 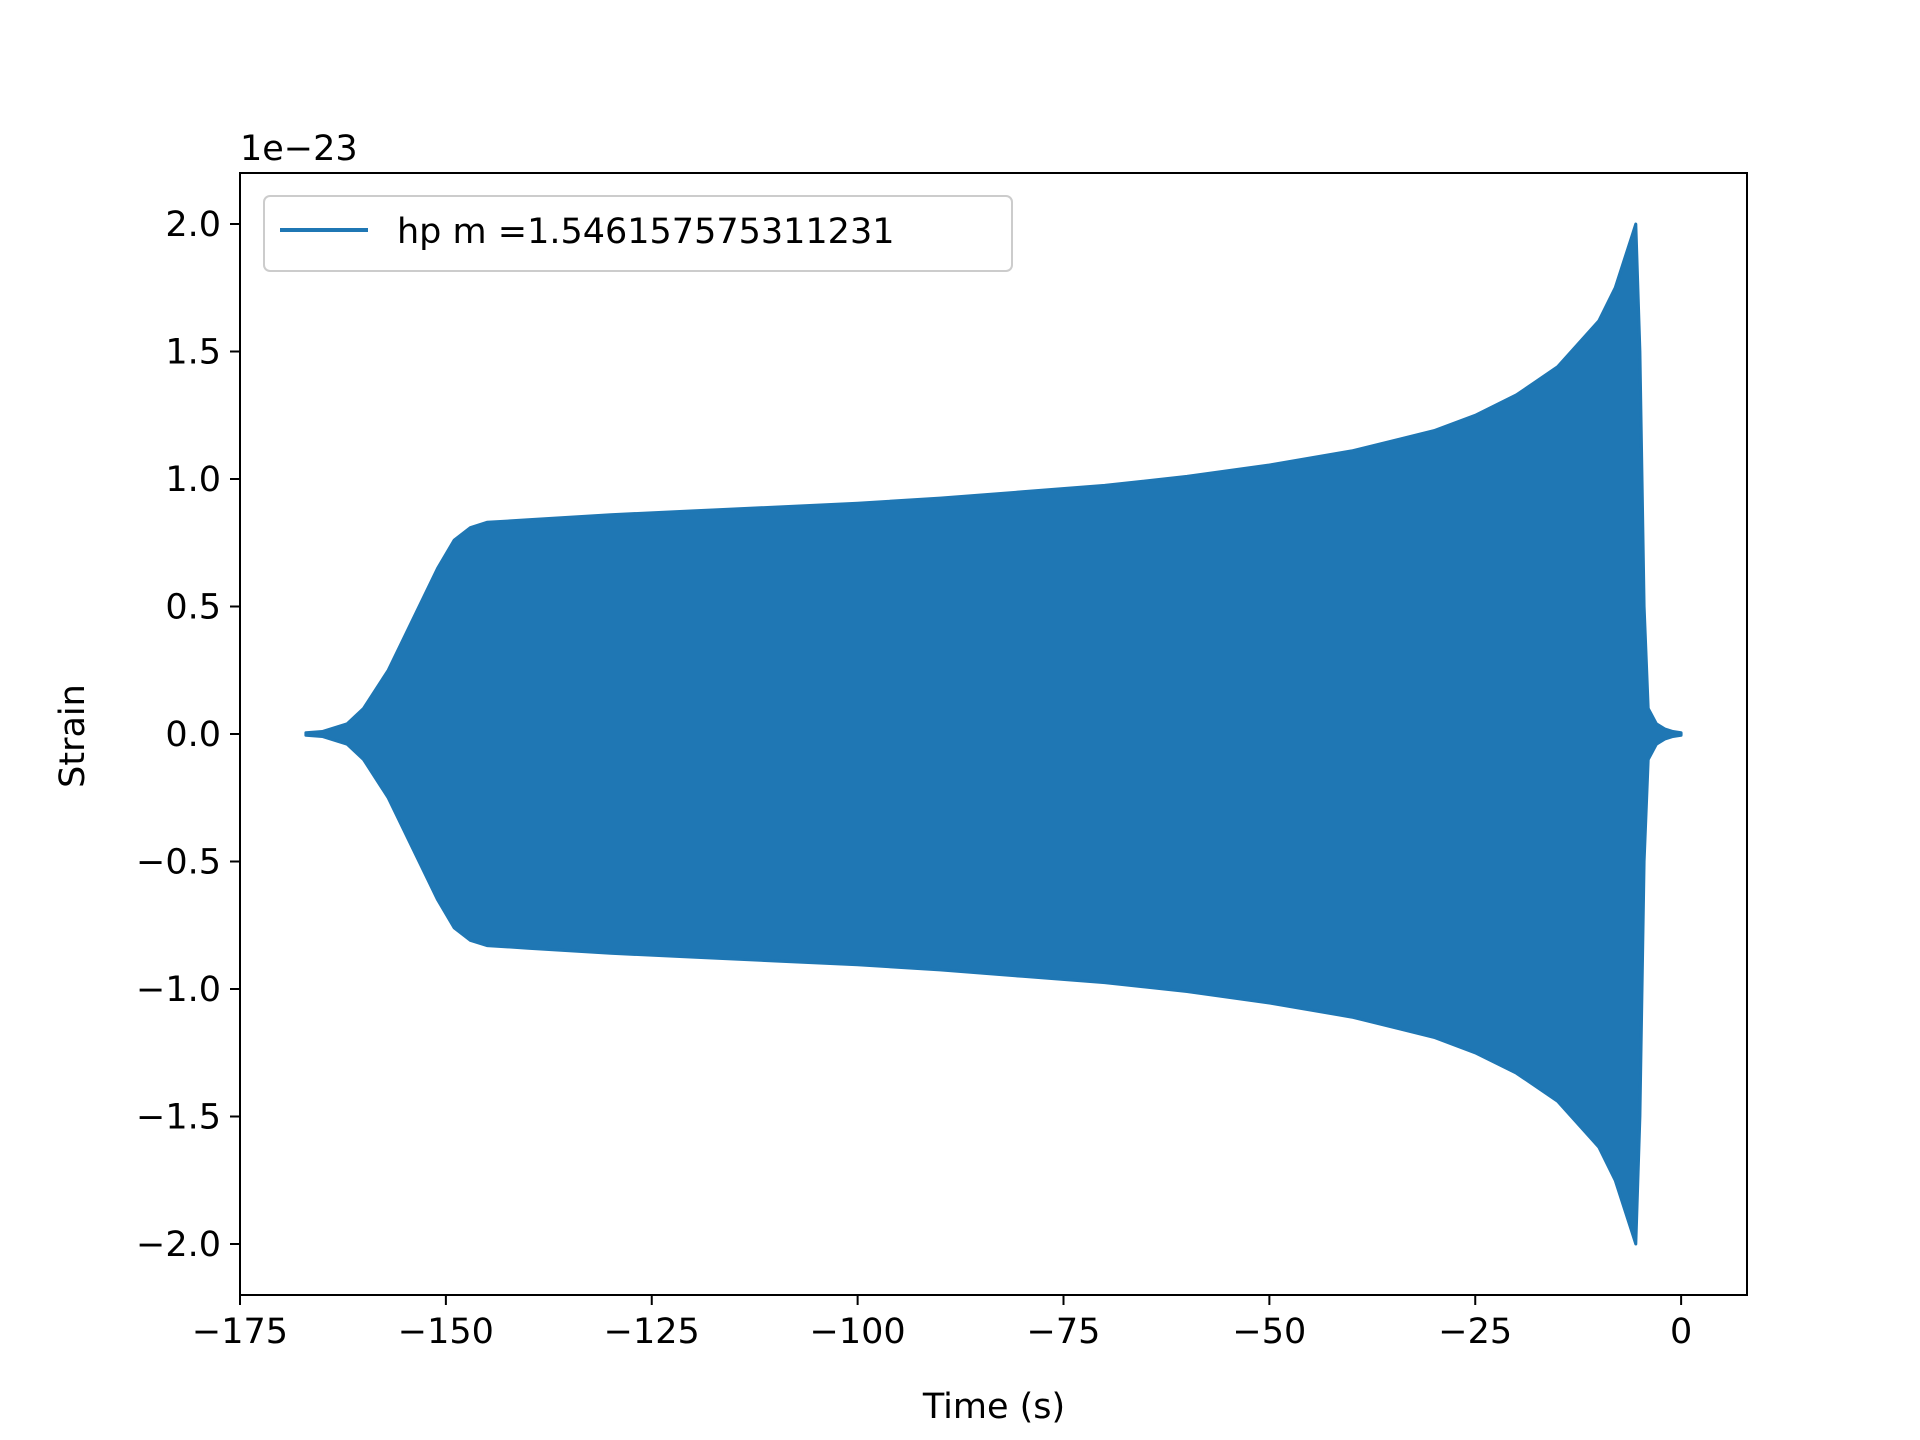 I want to click on x-tick-label: −125, so click(x=652, y=1332).